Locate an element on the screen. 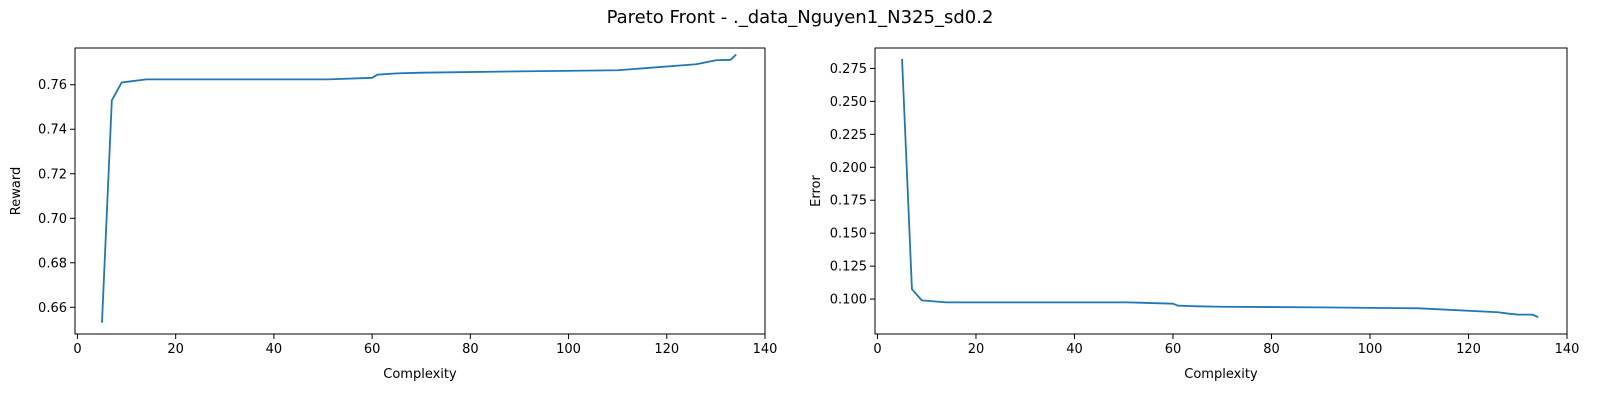 This screenshot has width=1600, height=400. figure-title: Pareto Front - ._data_Nguyen1_N325_sd0.2 is located at coordinates (800, 17).